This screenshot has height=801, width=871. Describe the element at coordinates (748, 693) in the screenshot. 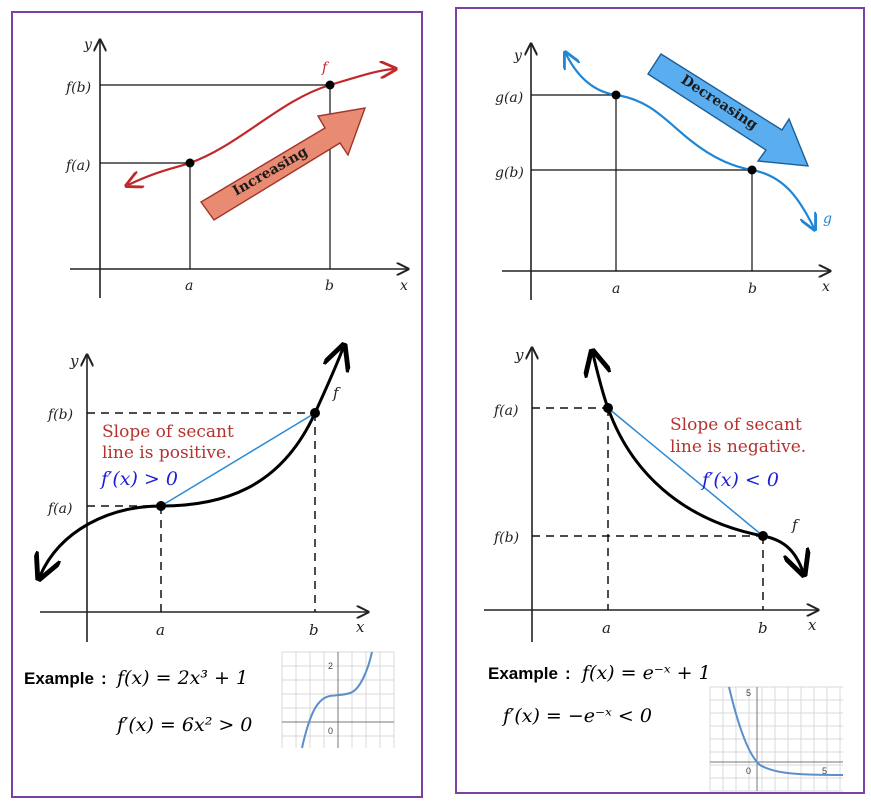

I see `mini-tick-top: 5` at that location.